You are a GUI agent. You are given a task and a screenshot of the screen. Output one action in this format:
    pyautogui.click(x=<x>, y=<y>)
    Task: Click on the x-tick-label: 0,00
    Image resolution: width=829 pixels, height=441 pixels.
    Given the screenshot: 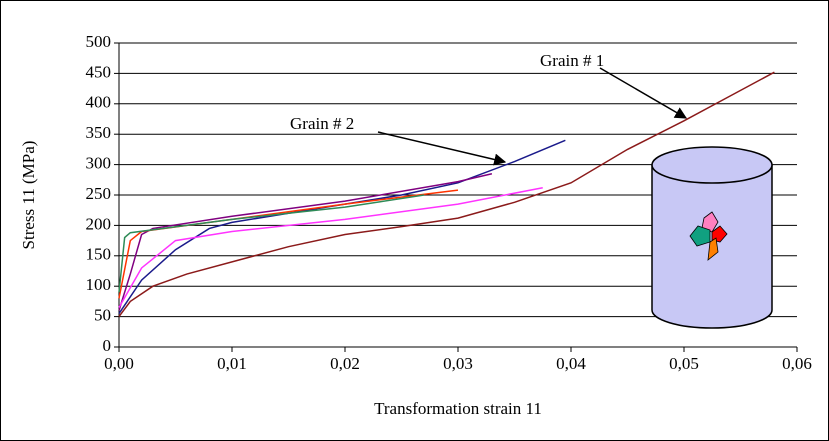 What is the action you would take?
    pyautogui.click(x=119, y=363)
    